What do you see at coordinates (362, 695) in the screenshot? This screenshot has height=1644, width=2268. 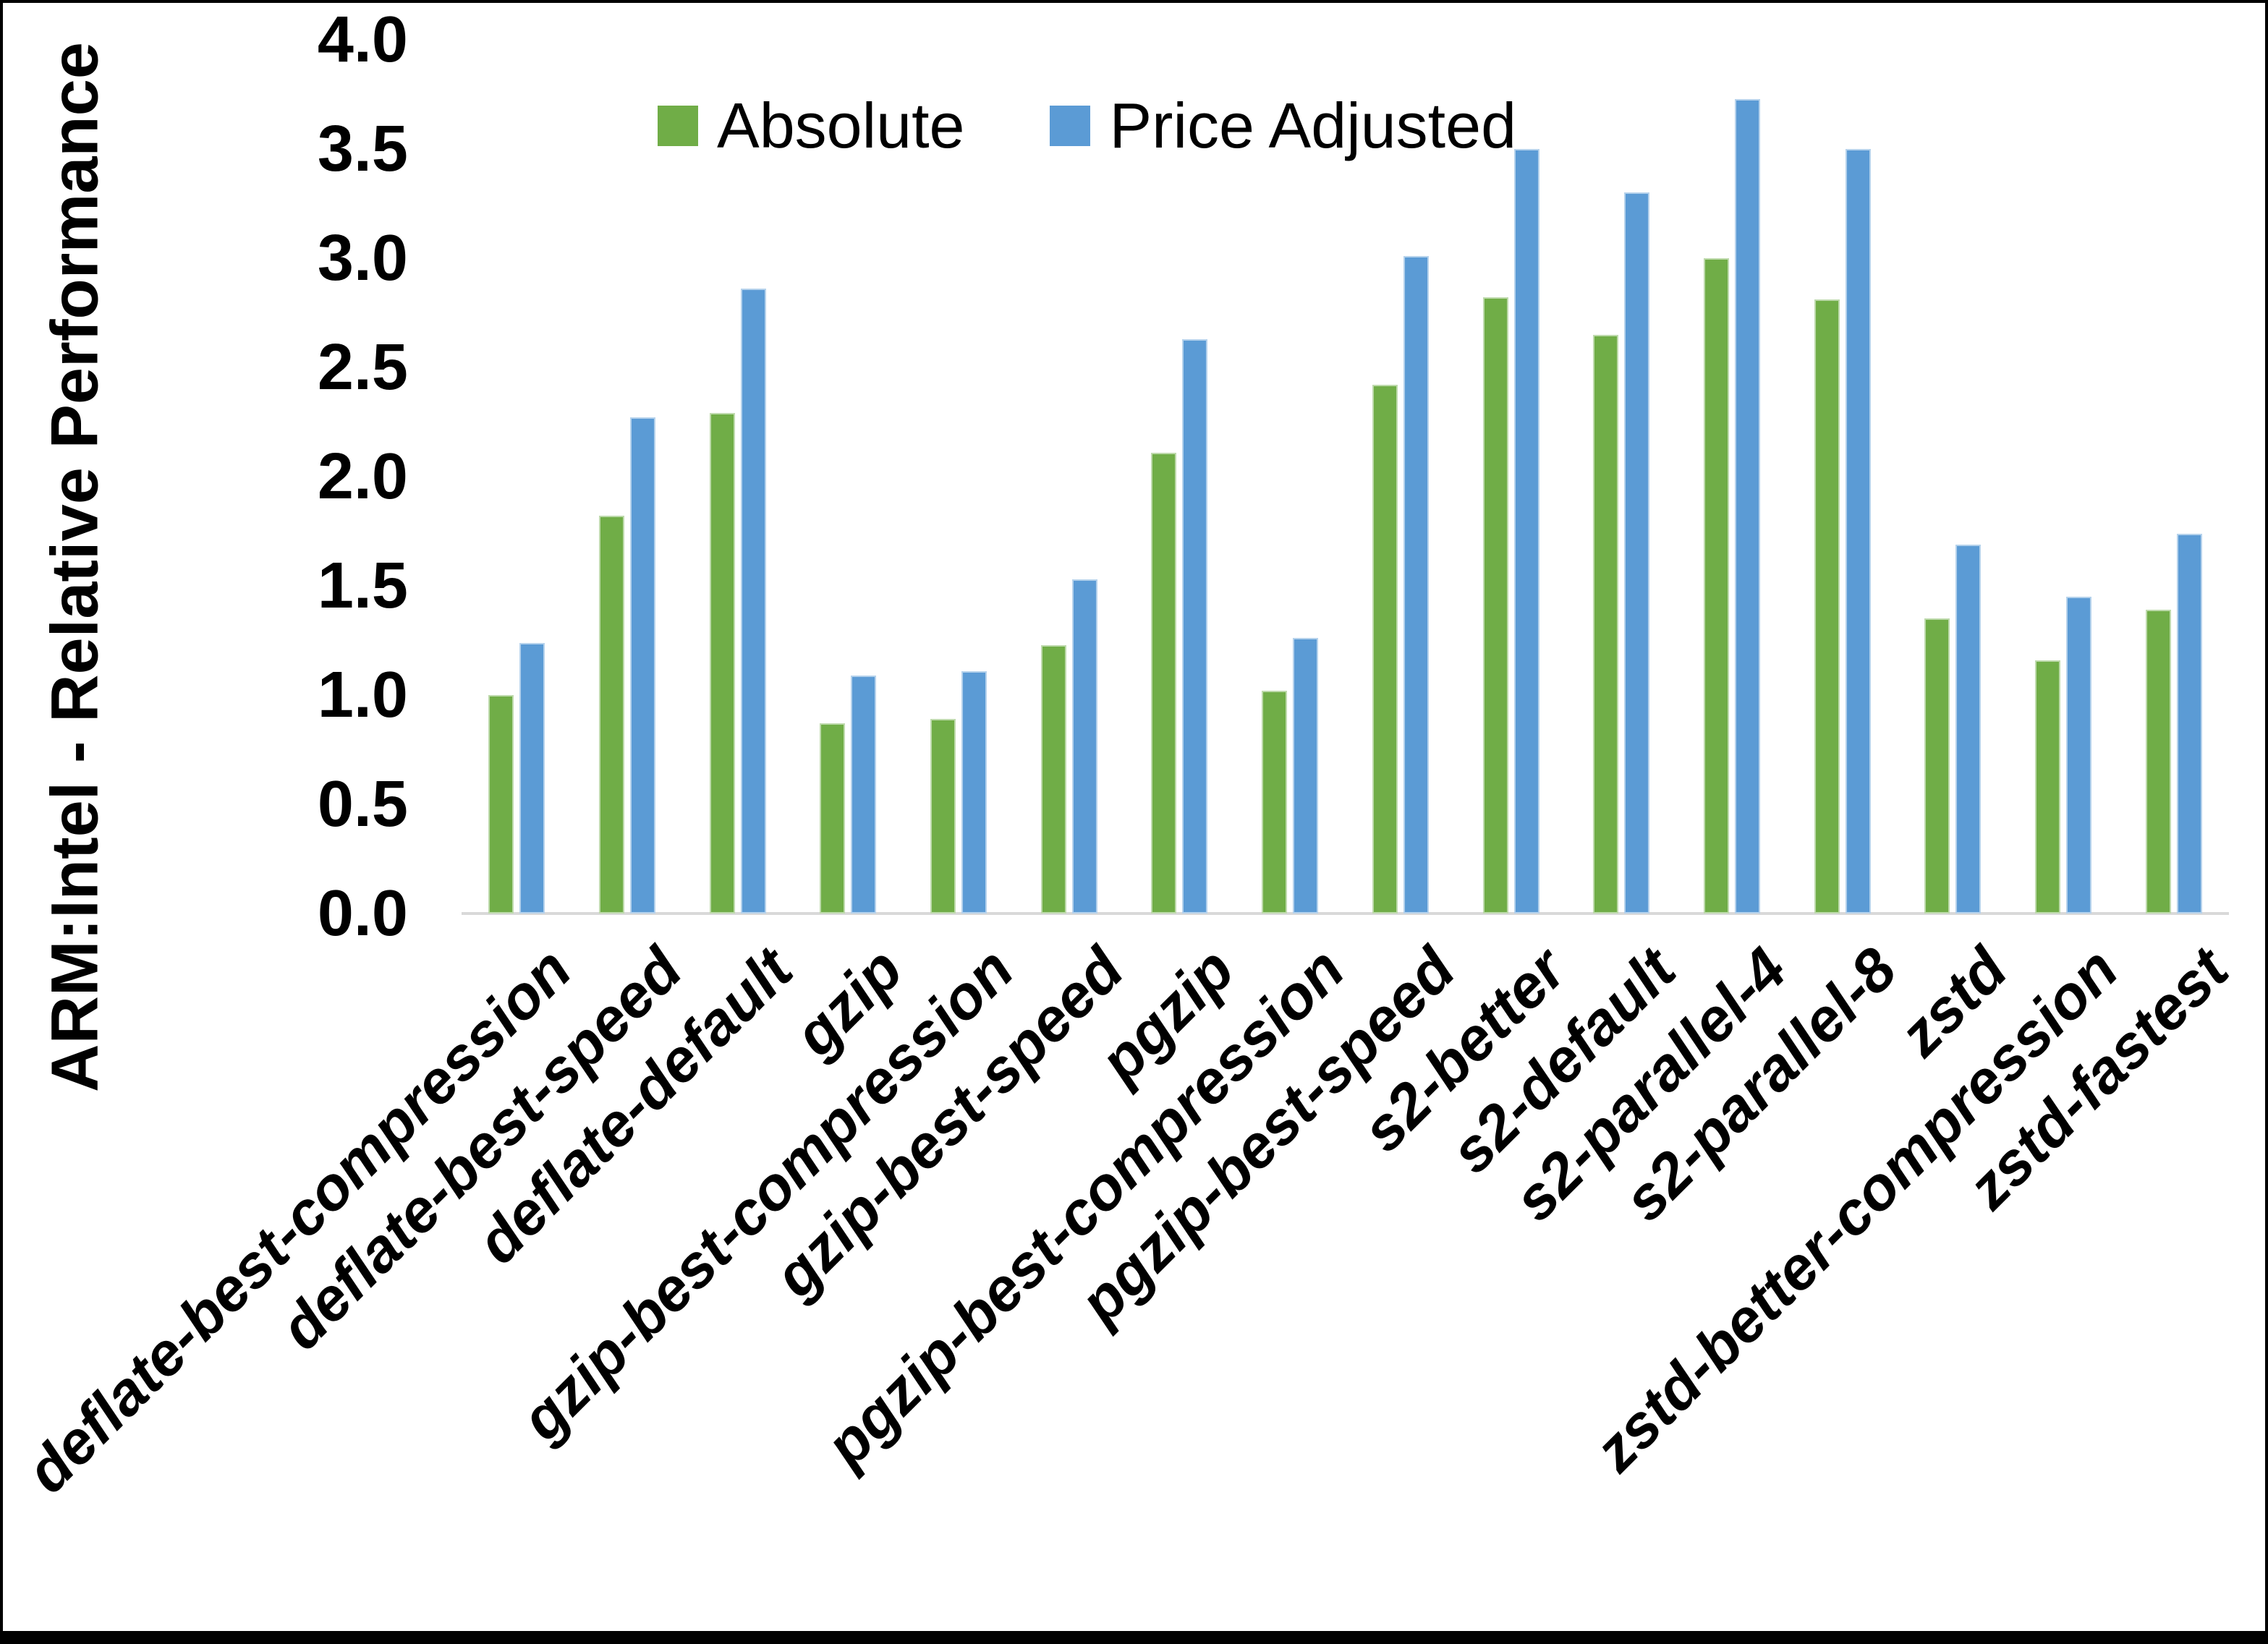 I see `y-tick-label: 1.0` at bounding box center [362, 695].